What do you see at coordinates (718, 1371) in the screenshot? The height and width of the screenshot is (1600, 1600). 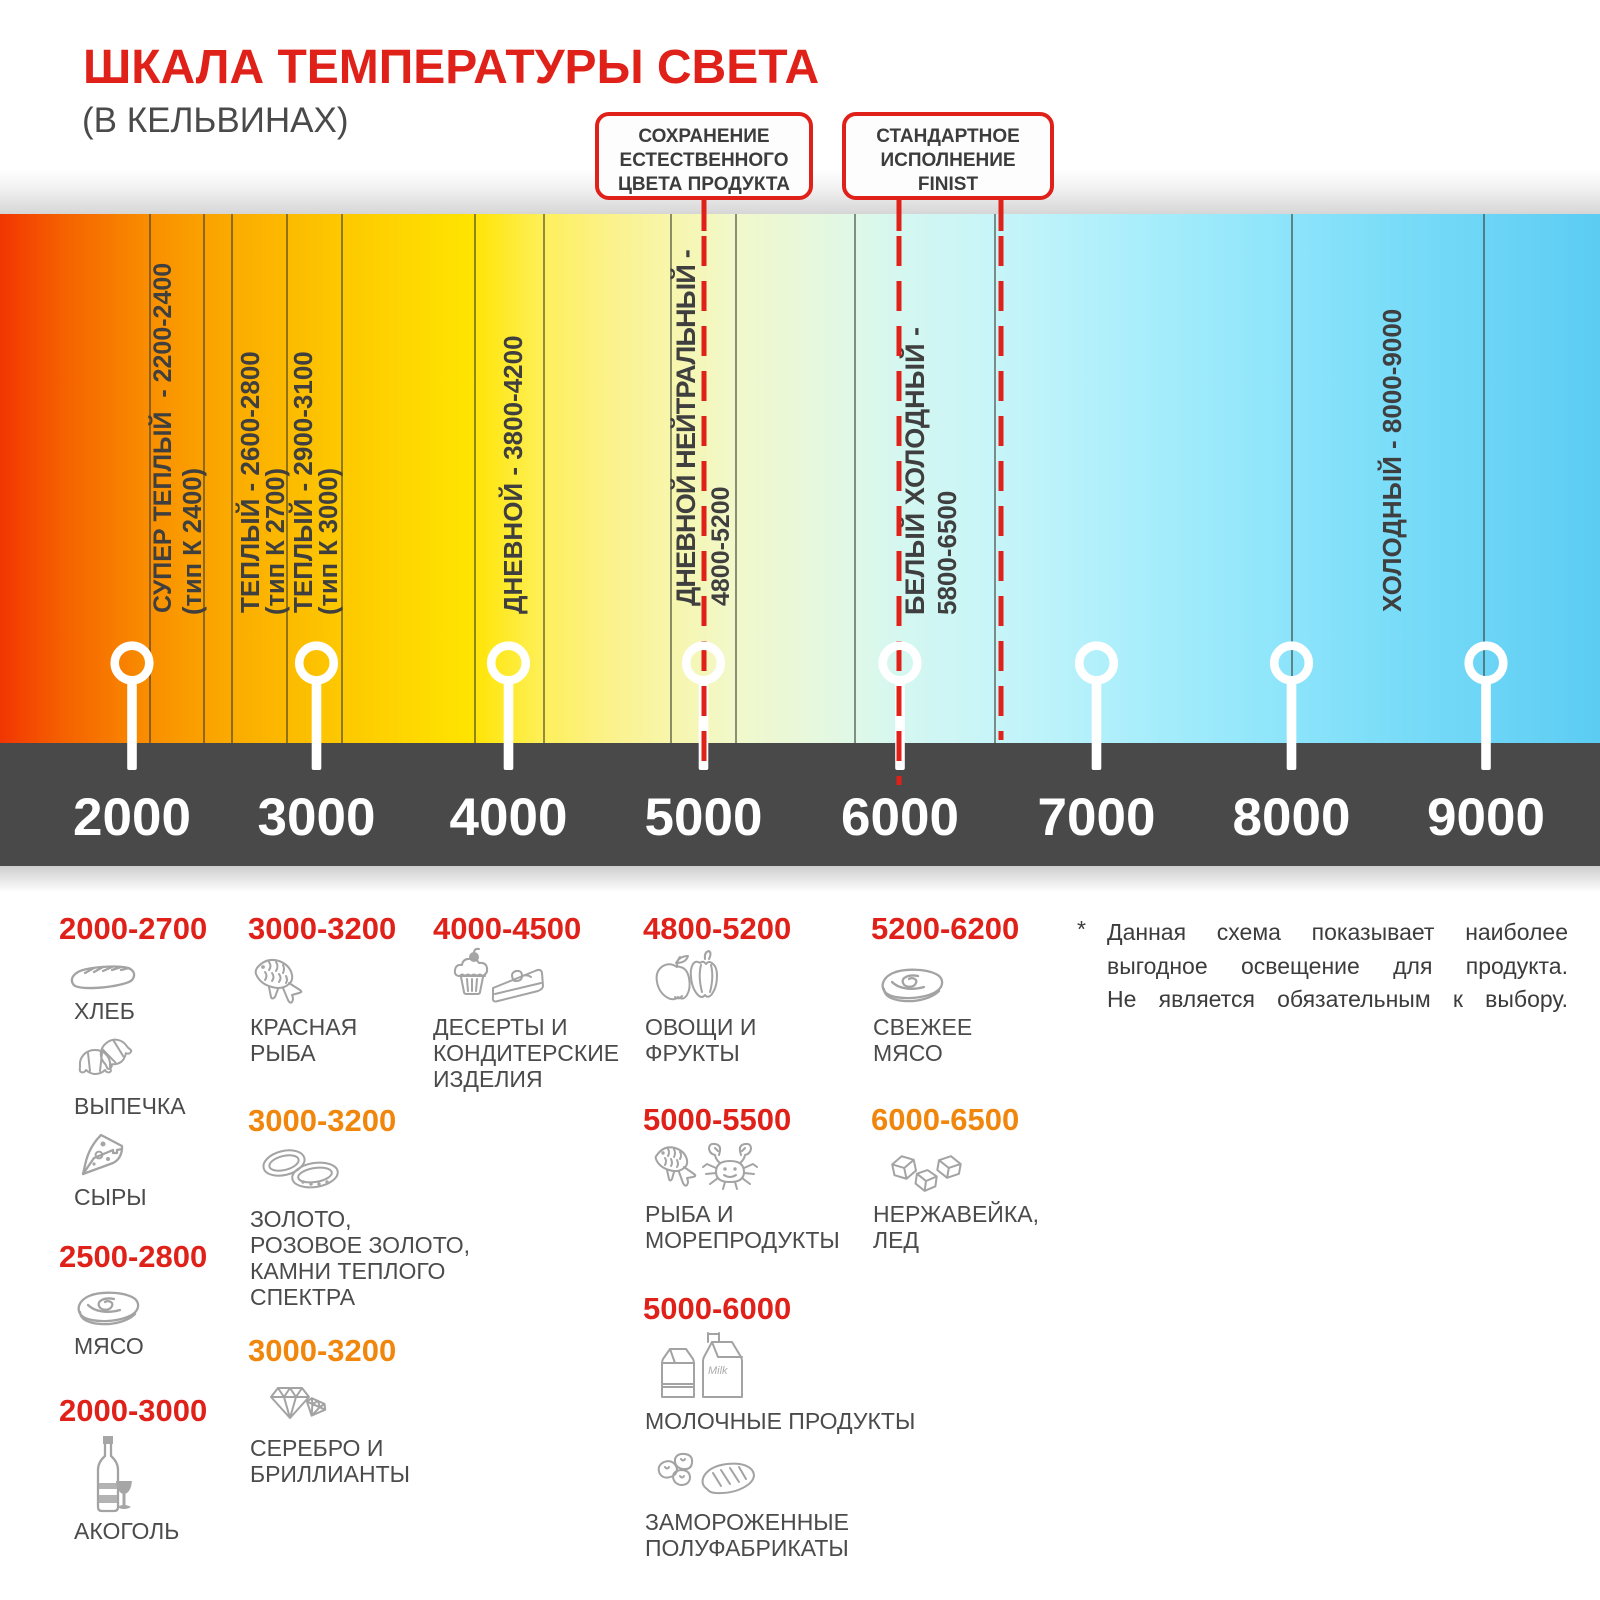 I see `svg-text: Milk` at bounding box center [718, 1371].